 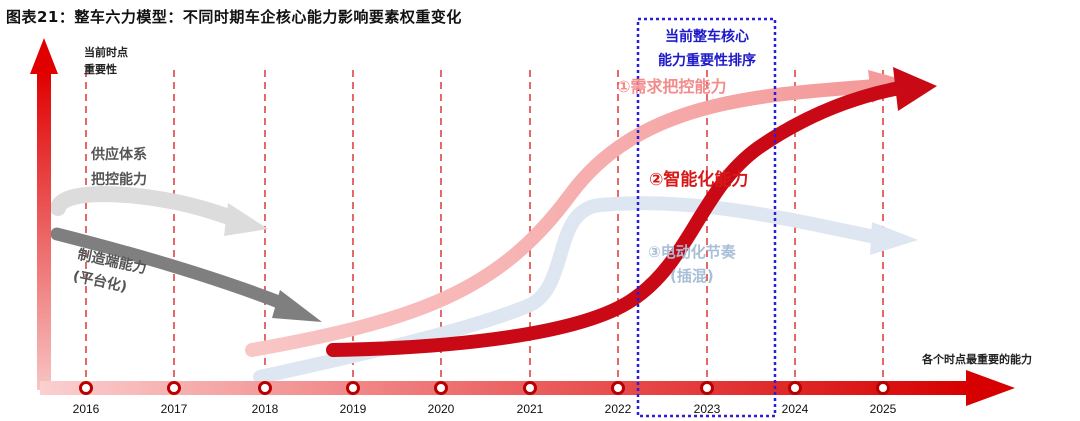 I want to click on y-axis-label: 当前时点 重要性, so click(x=106, y=61).